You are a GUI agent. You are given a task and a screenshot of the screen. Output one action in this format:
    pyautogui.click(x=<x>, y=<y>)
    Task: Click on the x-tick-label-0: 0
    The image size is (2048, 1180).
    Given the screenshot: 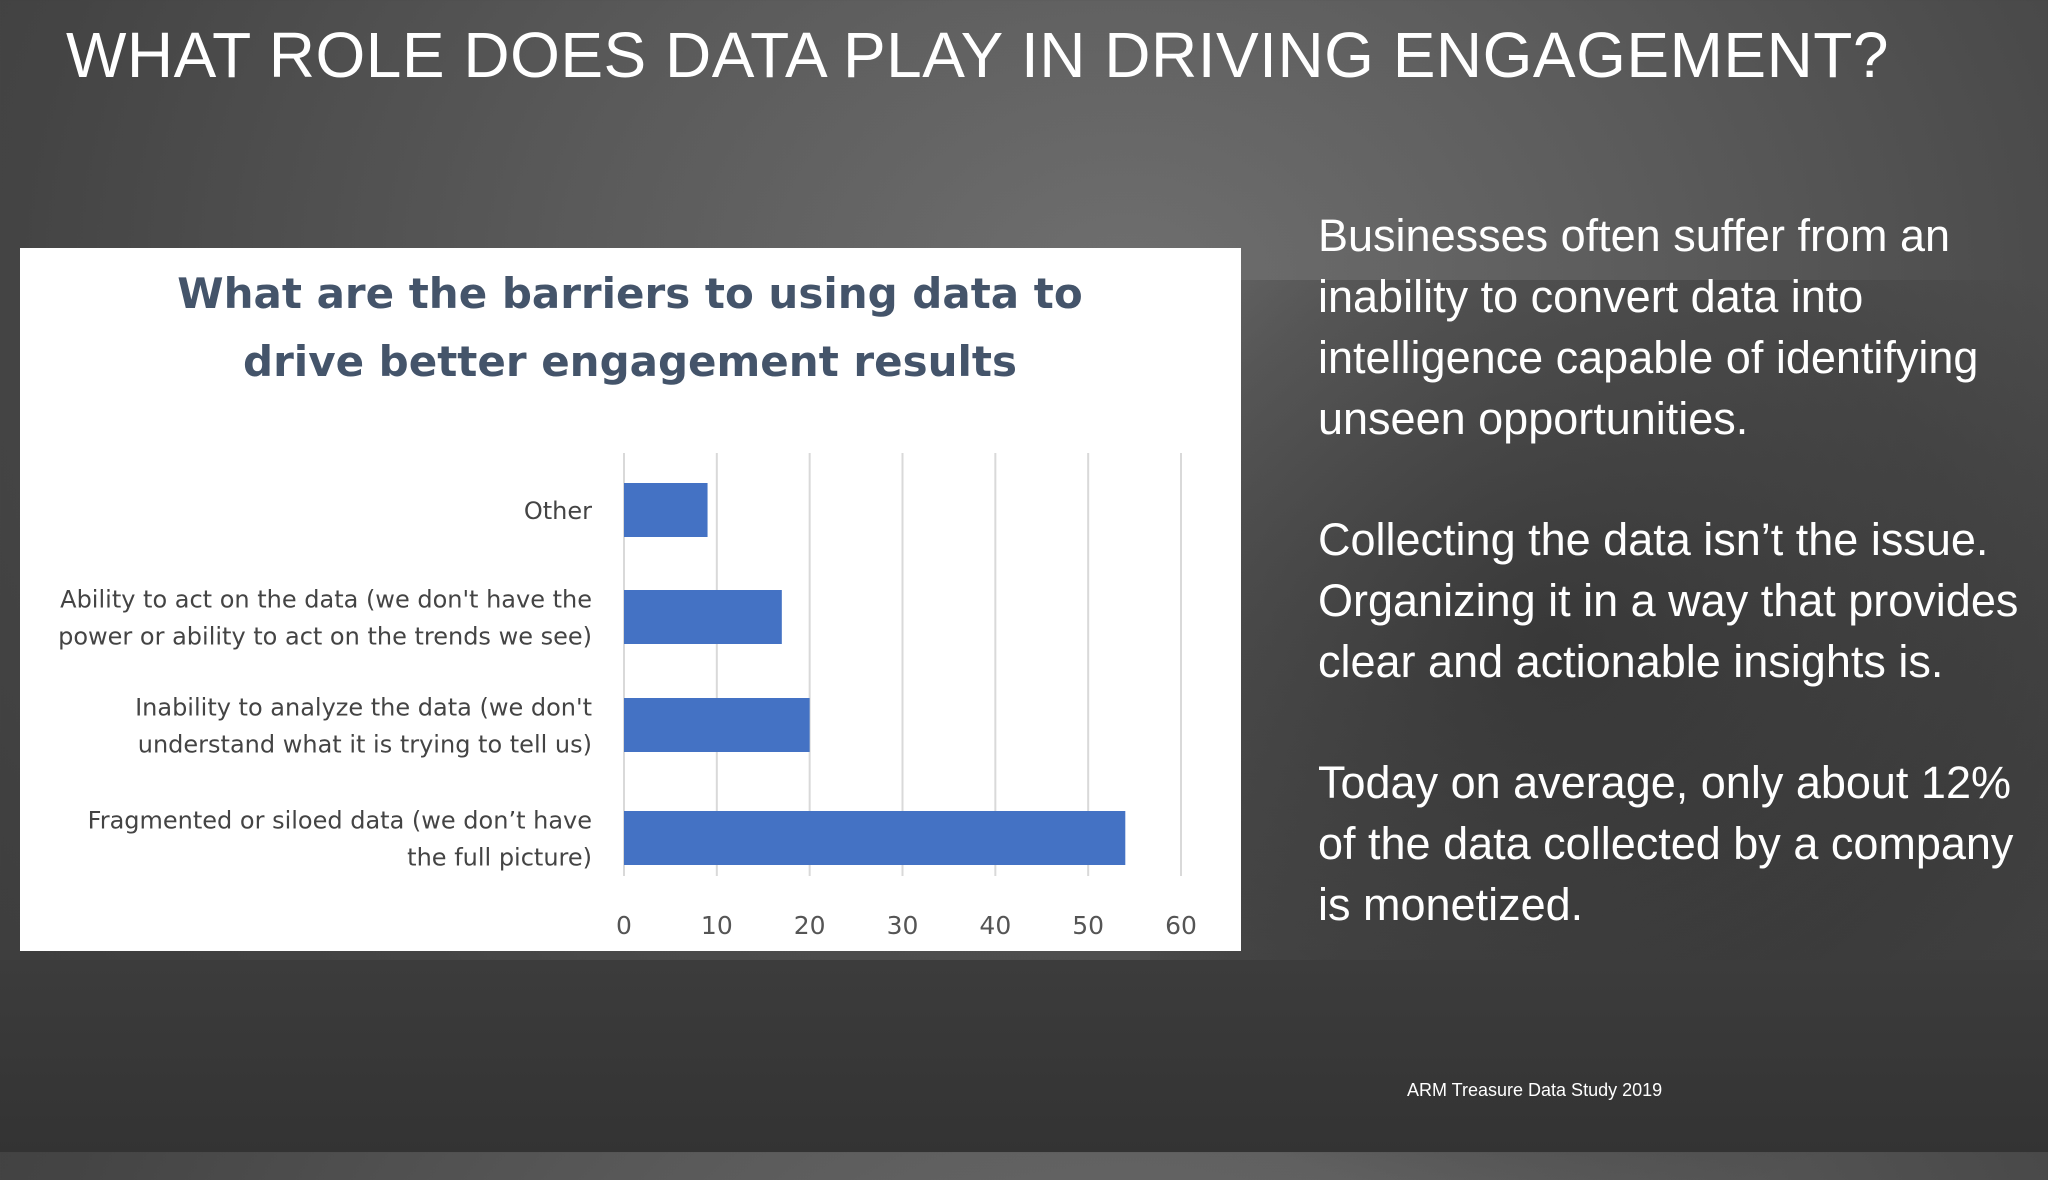 What is the action you would take?
    pyautogui.click(x=624, y=925)
    